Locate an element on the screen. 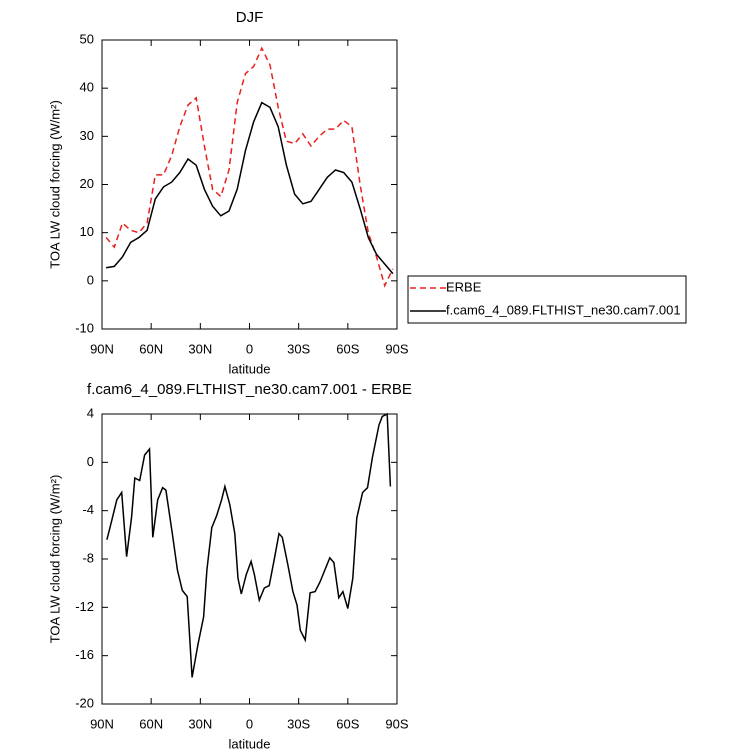 This screenshot has width=732, height=756. y-tick-label: 50 is located at coordinates (87, 38).